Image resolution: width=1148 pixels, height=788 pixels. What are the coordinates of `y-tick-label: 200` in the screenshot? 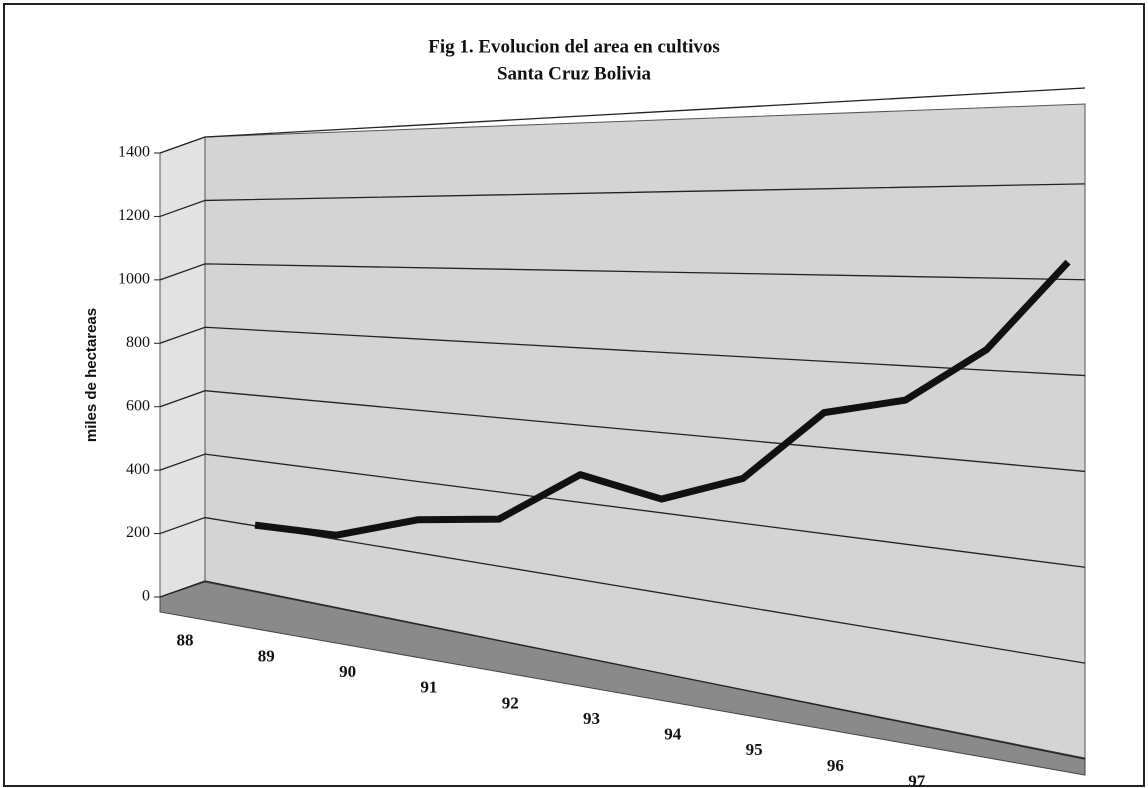 It's located at (138, 532).